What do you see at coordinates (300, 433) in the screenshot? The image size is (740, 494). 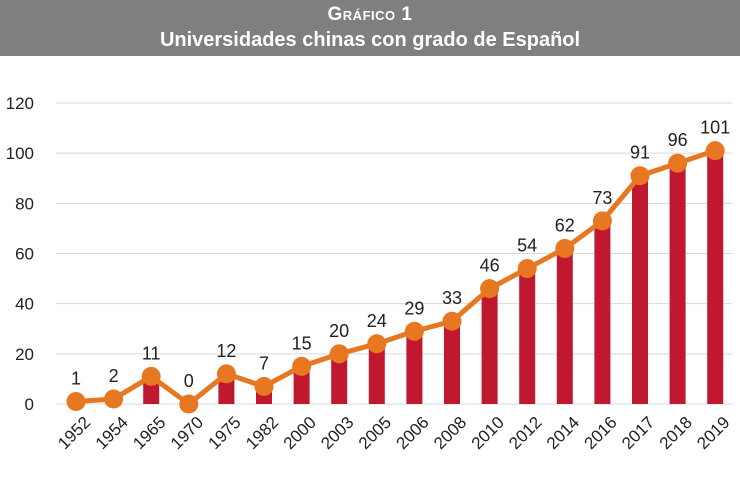 I see `x-tick-label: 2000` at bounding box center [300, 433].